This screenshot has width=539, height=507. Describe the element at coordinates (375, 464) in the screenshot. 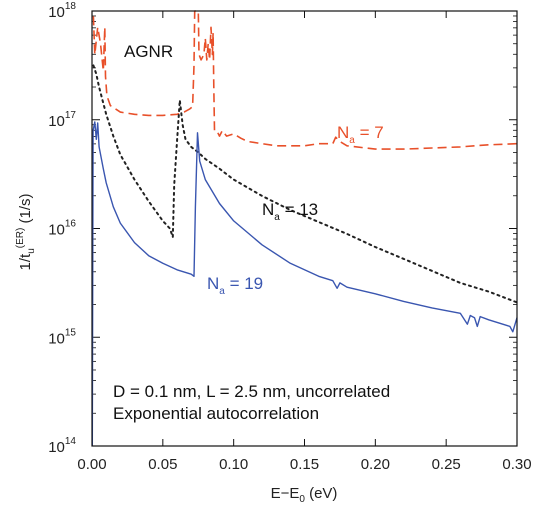

I see `x-tick-label: 0.20` at that location.